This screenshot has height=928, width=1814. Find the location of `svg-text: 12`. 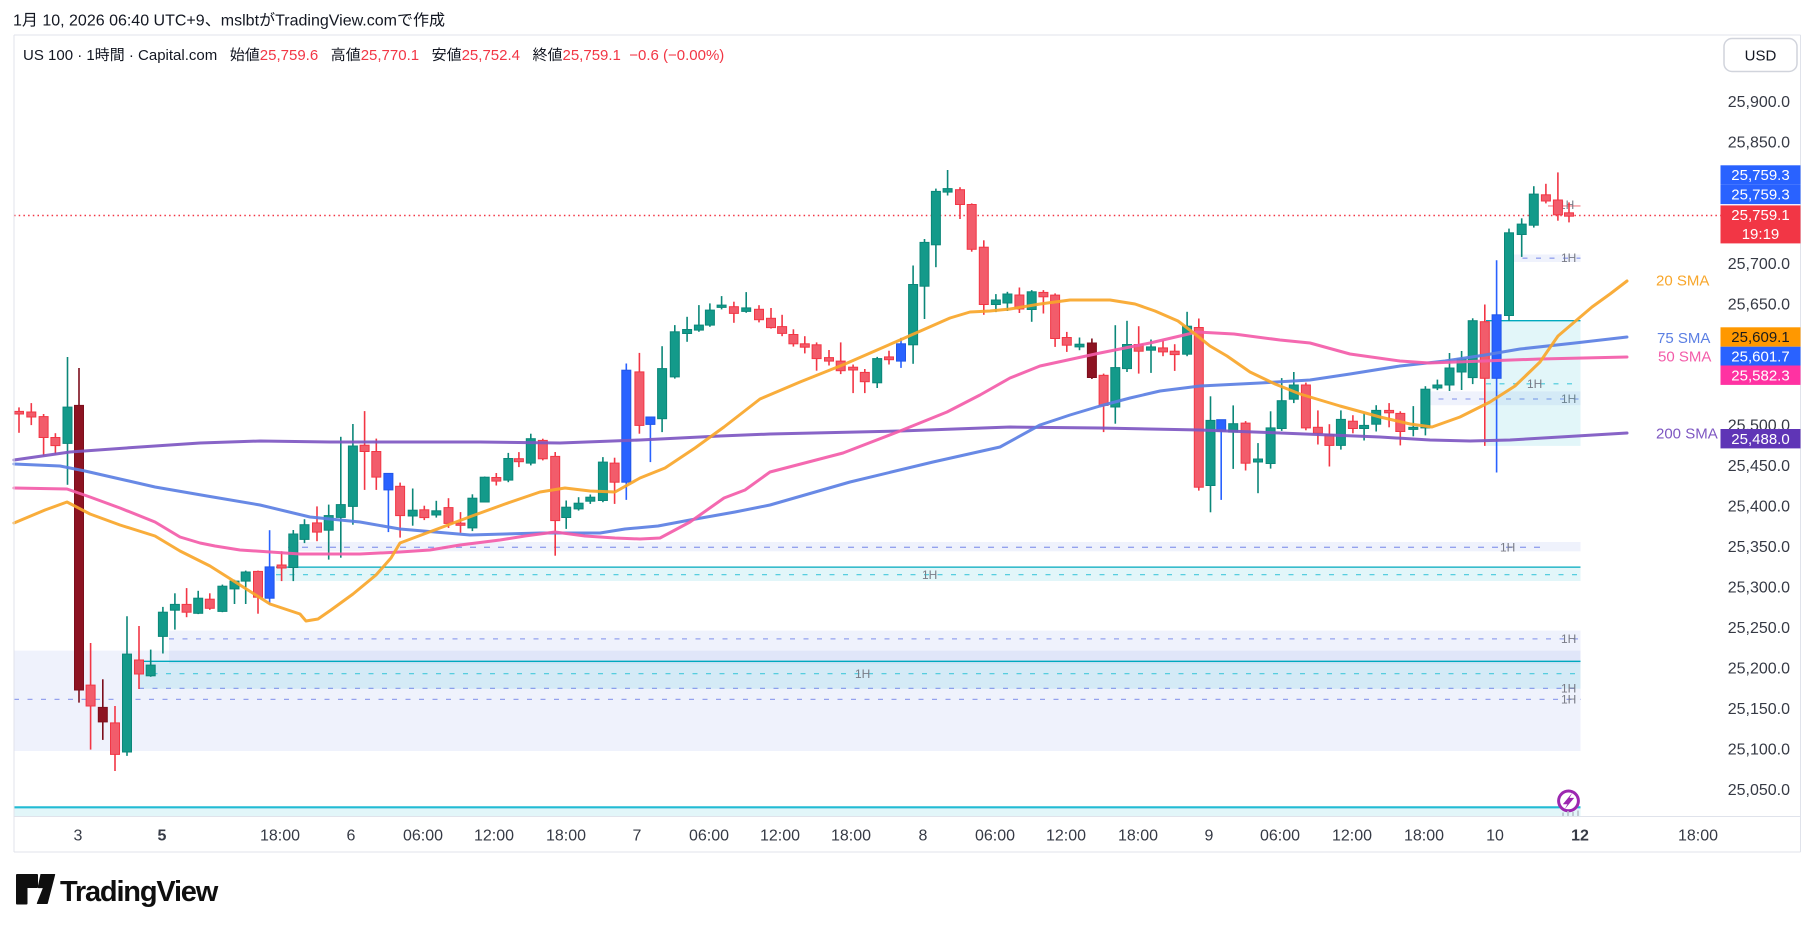

svg-text: 12 is located at coordinates (1580, 836).